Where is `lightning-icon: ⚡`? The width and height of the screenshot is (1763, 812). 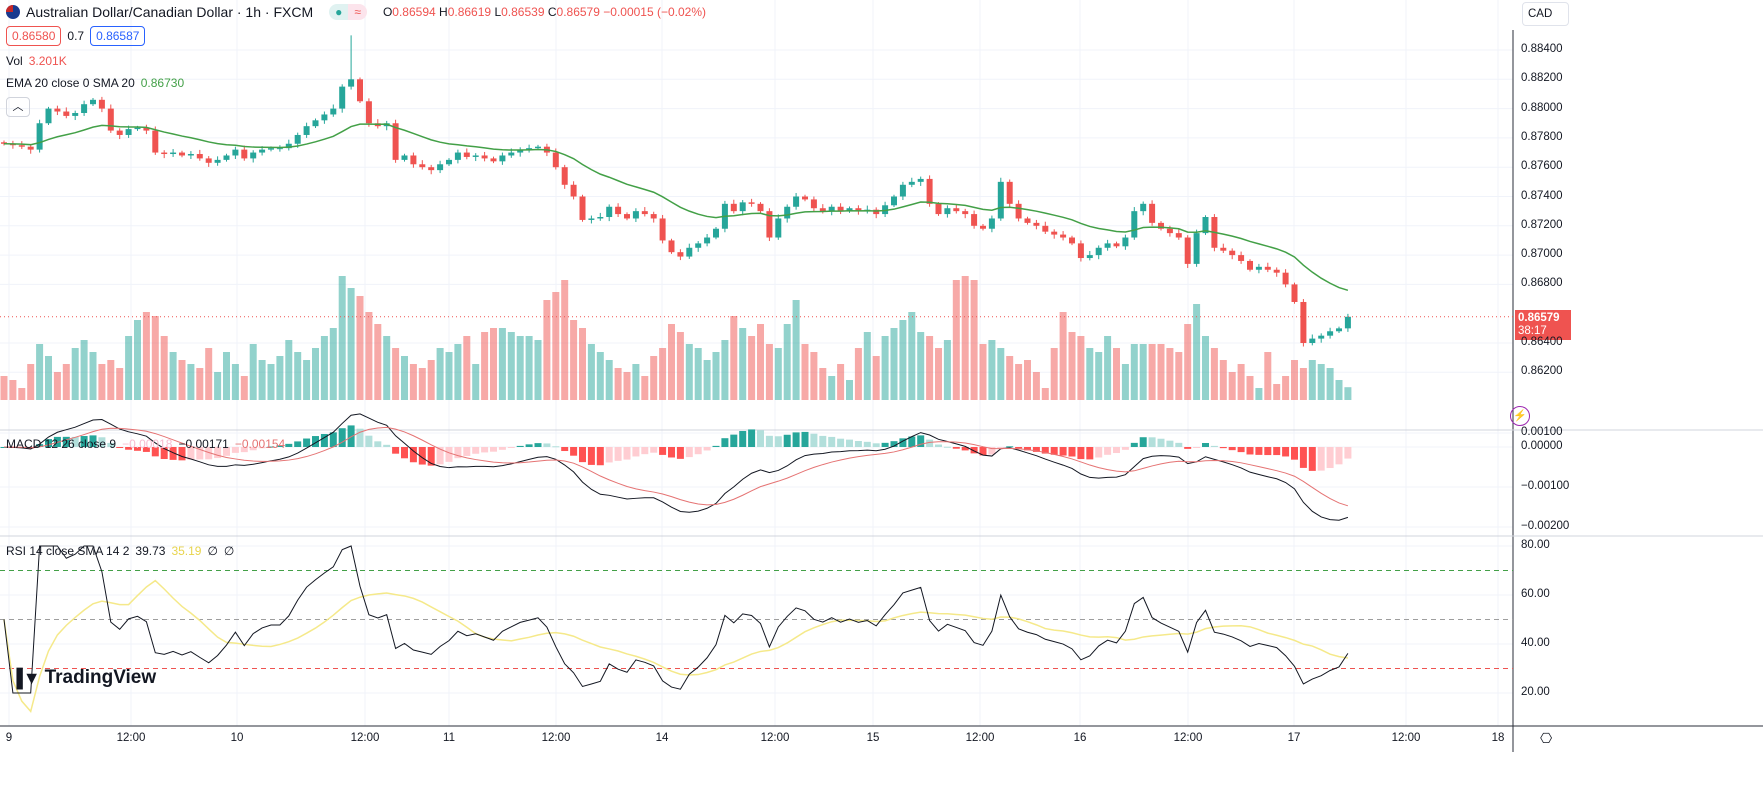 lightning-icon: ⚡ is located at coordinates (1520, 416).